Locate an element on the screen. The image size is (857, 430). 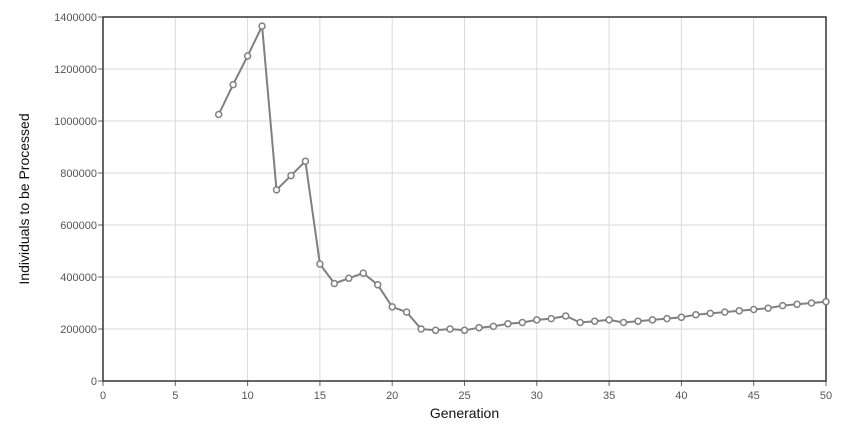
x-tick-label: 50 is located at coordinates (826, 396).